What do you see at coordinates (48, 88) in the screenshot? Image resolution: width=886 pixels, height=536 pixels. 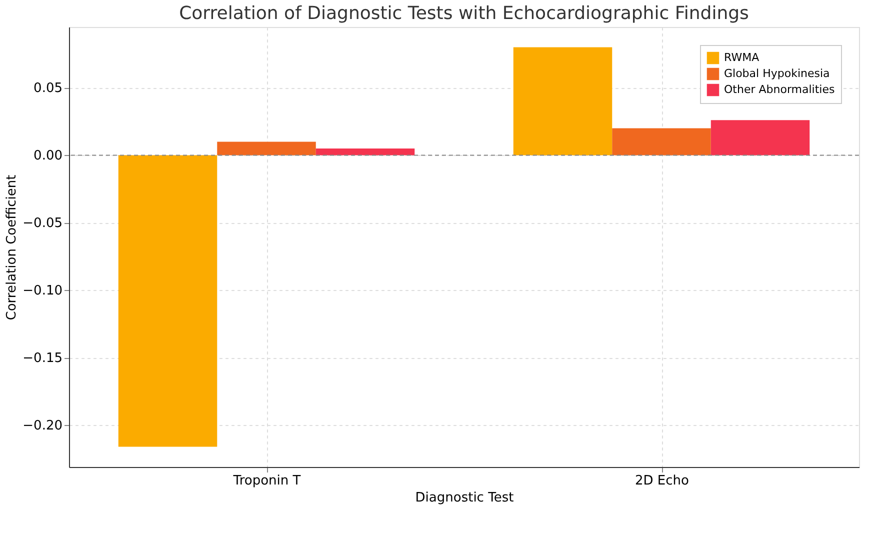 I see `y-tick-label: 0.05` at bounding box center [48, 88].